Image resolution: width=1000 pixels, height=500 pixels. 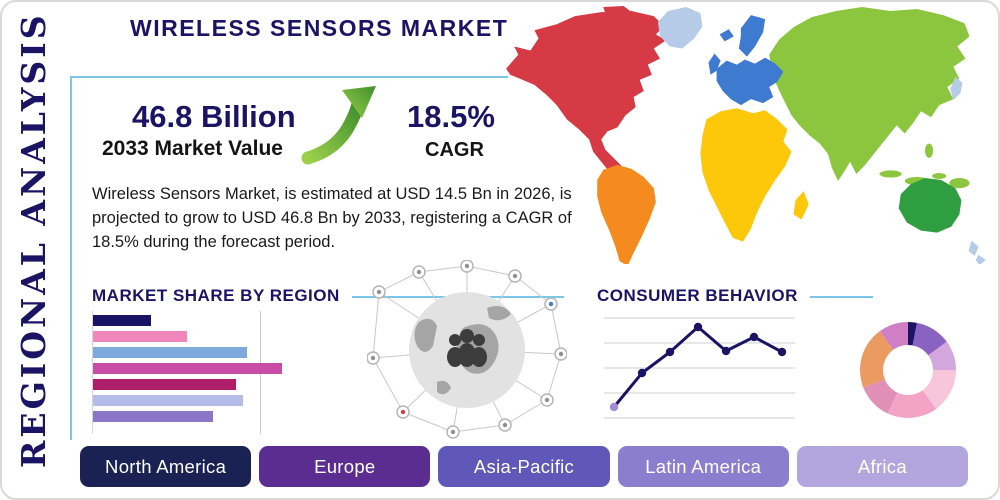 What do you see at coordinates (216, 295) in the screenshot?
I see `market-share-title: MARKET SHARE BY REGION` at bounding box center [216, 295].